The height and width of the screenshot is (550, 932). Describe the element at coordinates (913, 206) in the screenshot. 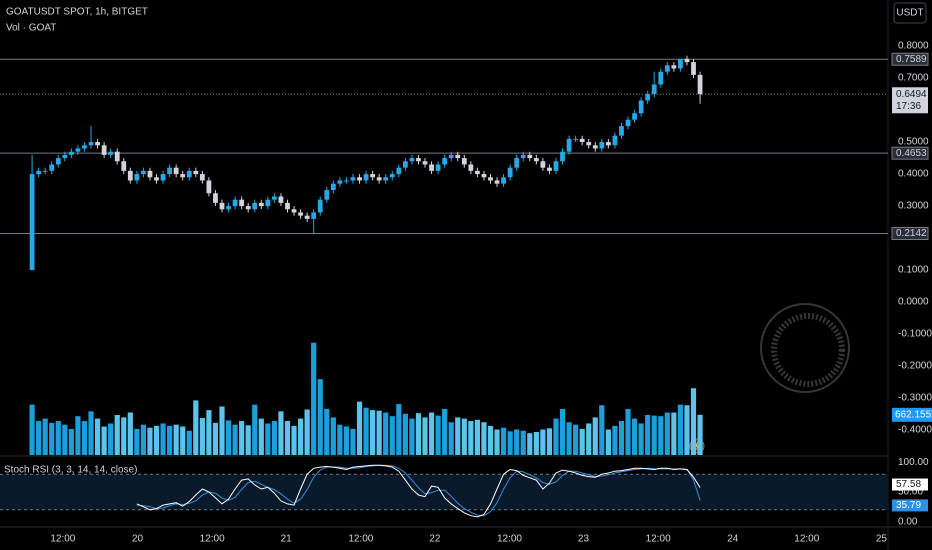

I see `y-tick-label: 0.3000` at that location.